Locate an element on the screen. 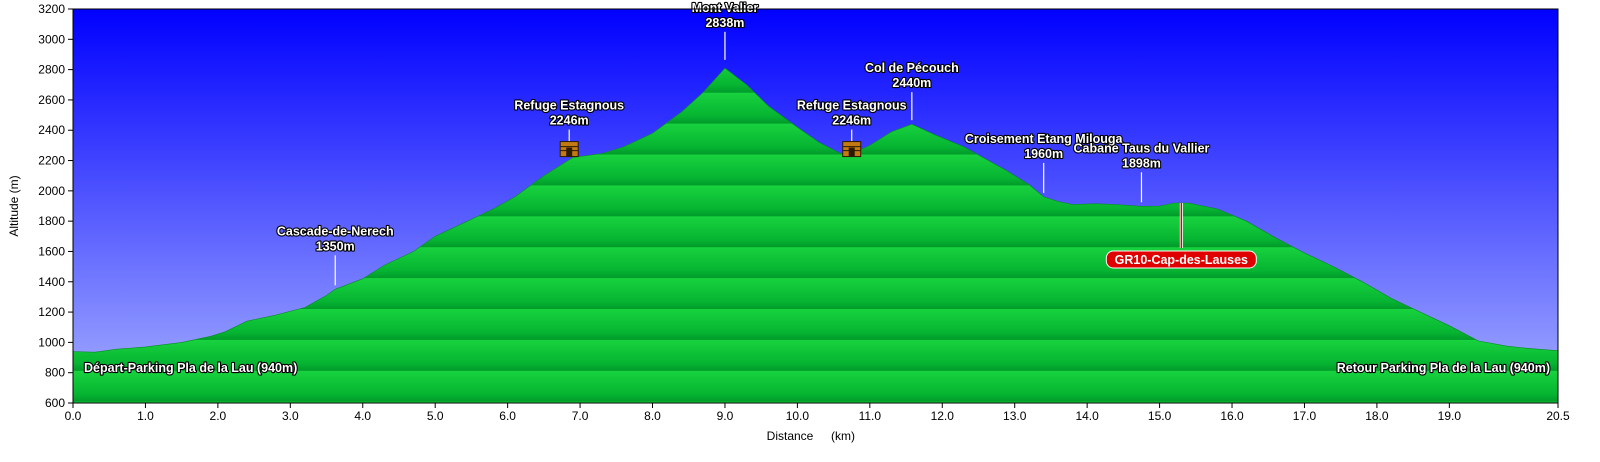  x-tick-label: 17.0 is located at coordinates (1305, 416).